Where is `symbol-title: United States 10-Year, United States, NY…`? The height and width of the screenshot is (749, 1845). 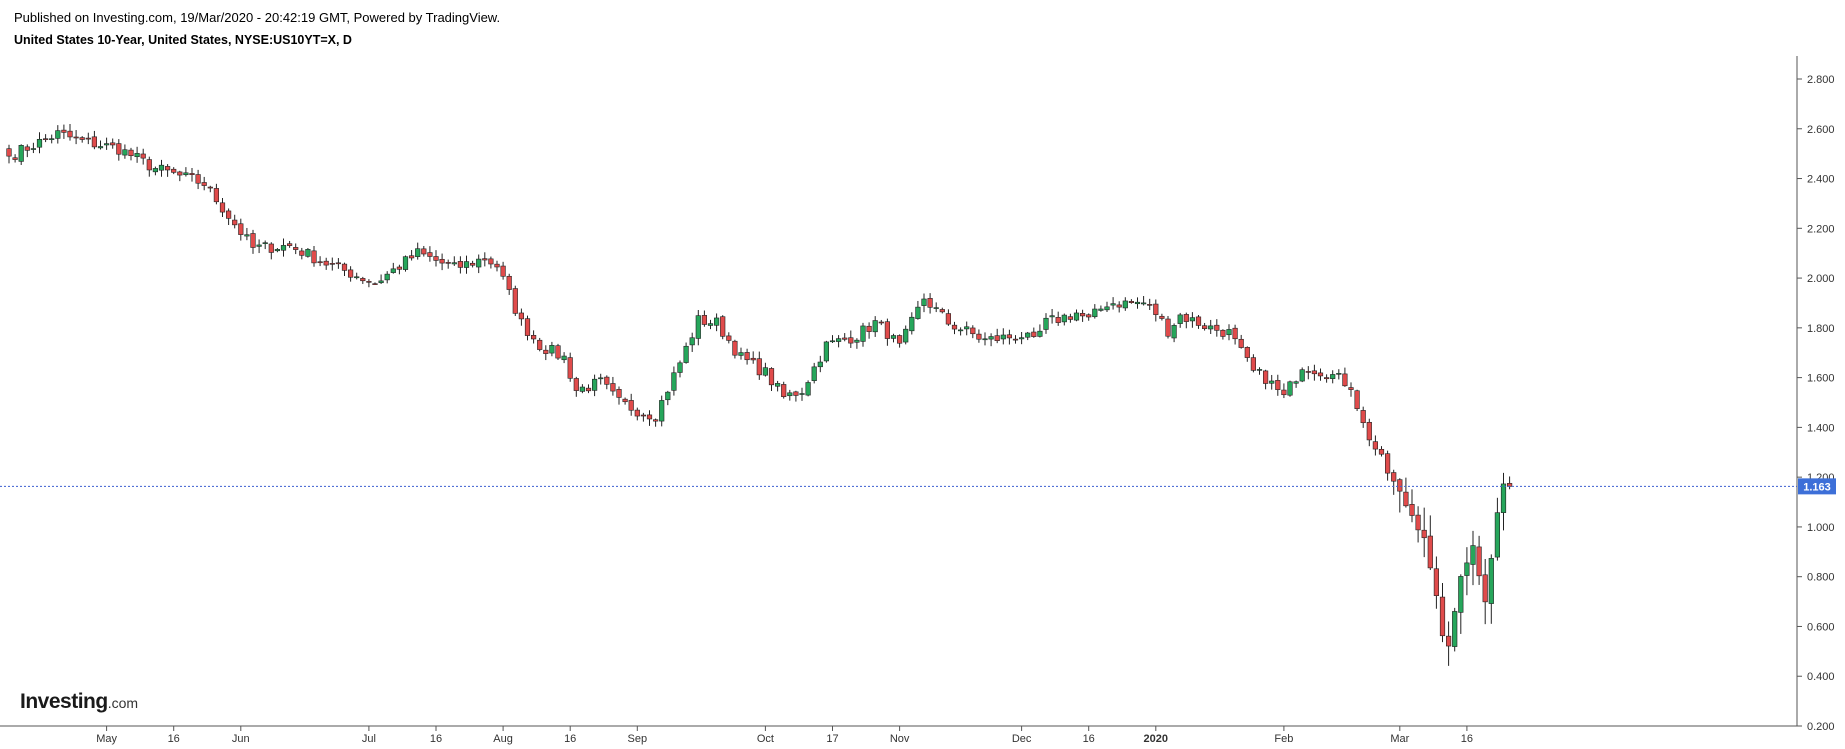
symbol-title: United States 10-Year, United States, NY… is located at coordinates (183, 40).